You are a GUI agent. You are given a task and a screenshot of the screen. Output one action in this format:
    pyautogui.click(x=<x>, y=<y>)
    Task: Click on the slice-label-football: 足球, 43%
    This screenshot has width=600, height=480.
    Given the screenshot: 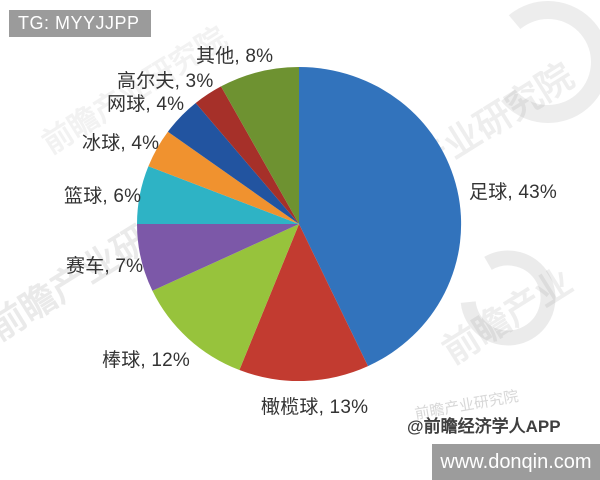 What is the action you would take?
    pyautogui.click(x=513, y=192)
    